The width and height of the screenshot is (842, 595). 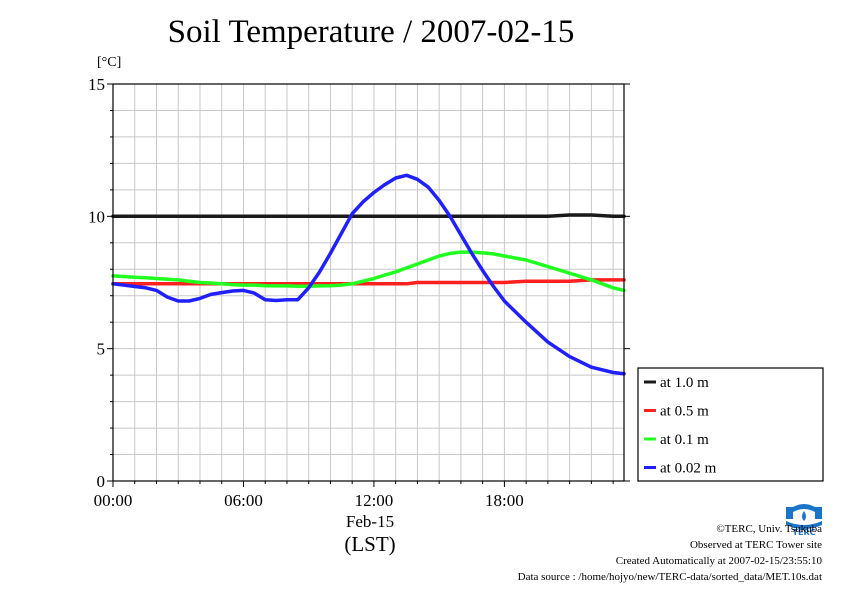 I want to click on x-tick-label: 06:00, so click(x=243, y=500).